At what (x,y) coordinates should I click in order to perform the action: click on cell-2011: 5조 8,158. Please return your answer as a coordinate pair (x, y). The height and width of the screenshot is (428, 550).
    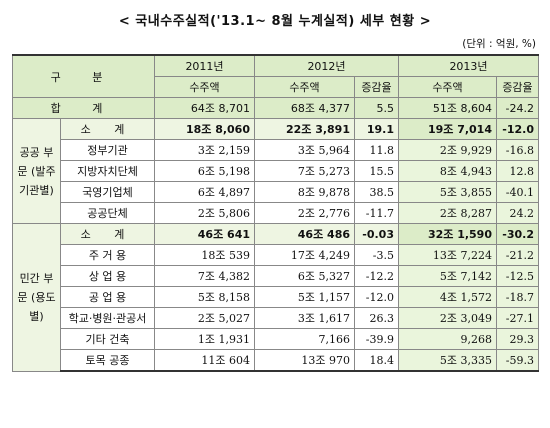
    Looking at the image, I should click on (204, 297).